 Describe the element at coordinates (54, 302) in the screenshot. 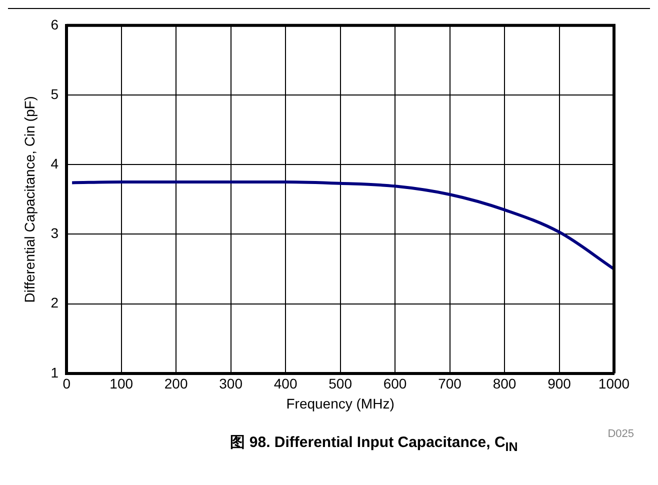

I see `y-tick-label: 2` at that location.